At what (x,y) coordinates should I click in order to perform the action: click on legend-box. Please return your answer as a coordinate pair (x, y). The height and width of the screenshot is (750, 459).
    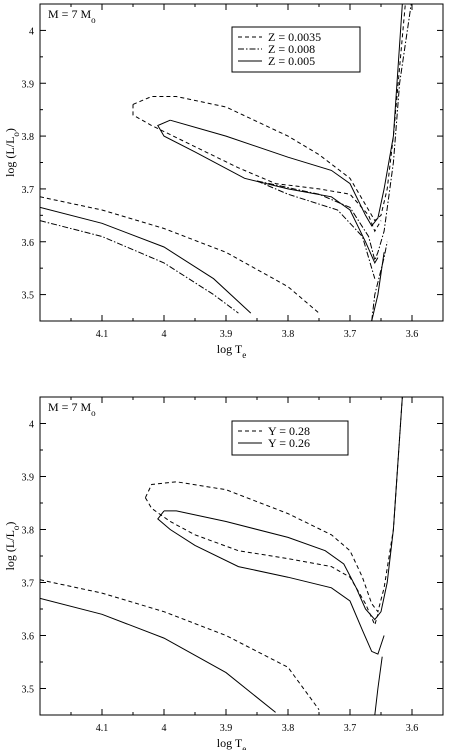
    Looking at the image, I should click on (290, 438).